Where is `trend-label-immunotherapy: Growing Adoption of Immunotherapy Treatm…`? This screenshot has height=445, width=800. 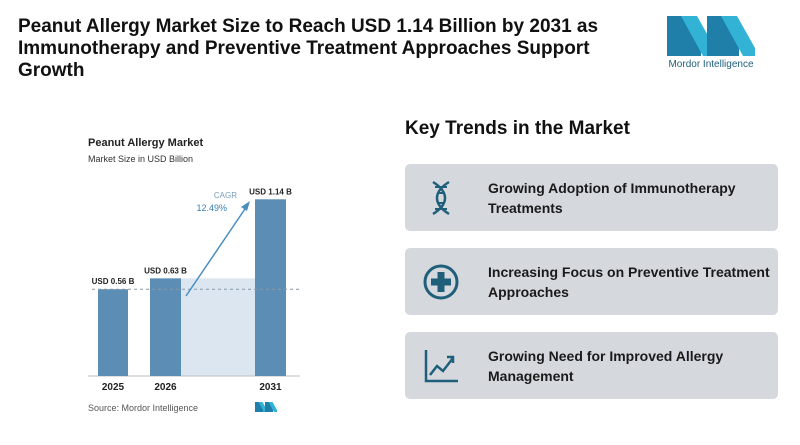
trend-label-immunotherapy: Growing Adoption of Immunotherapy Treatm… is located at coordinates (612, 197).